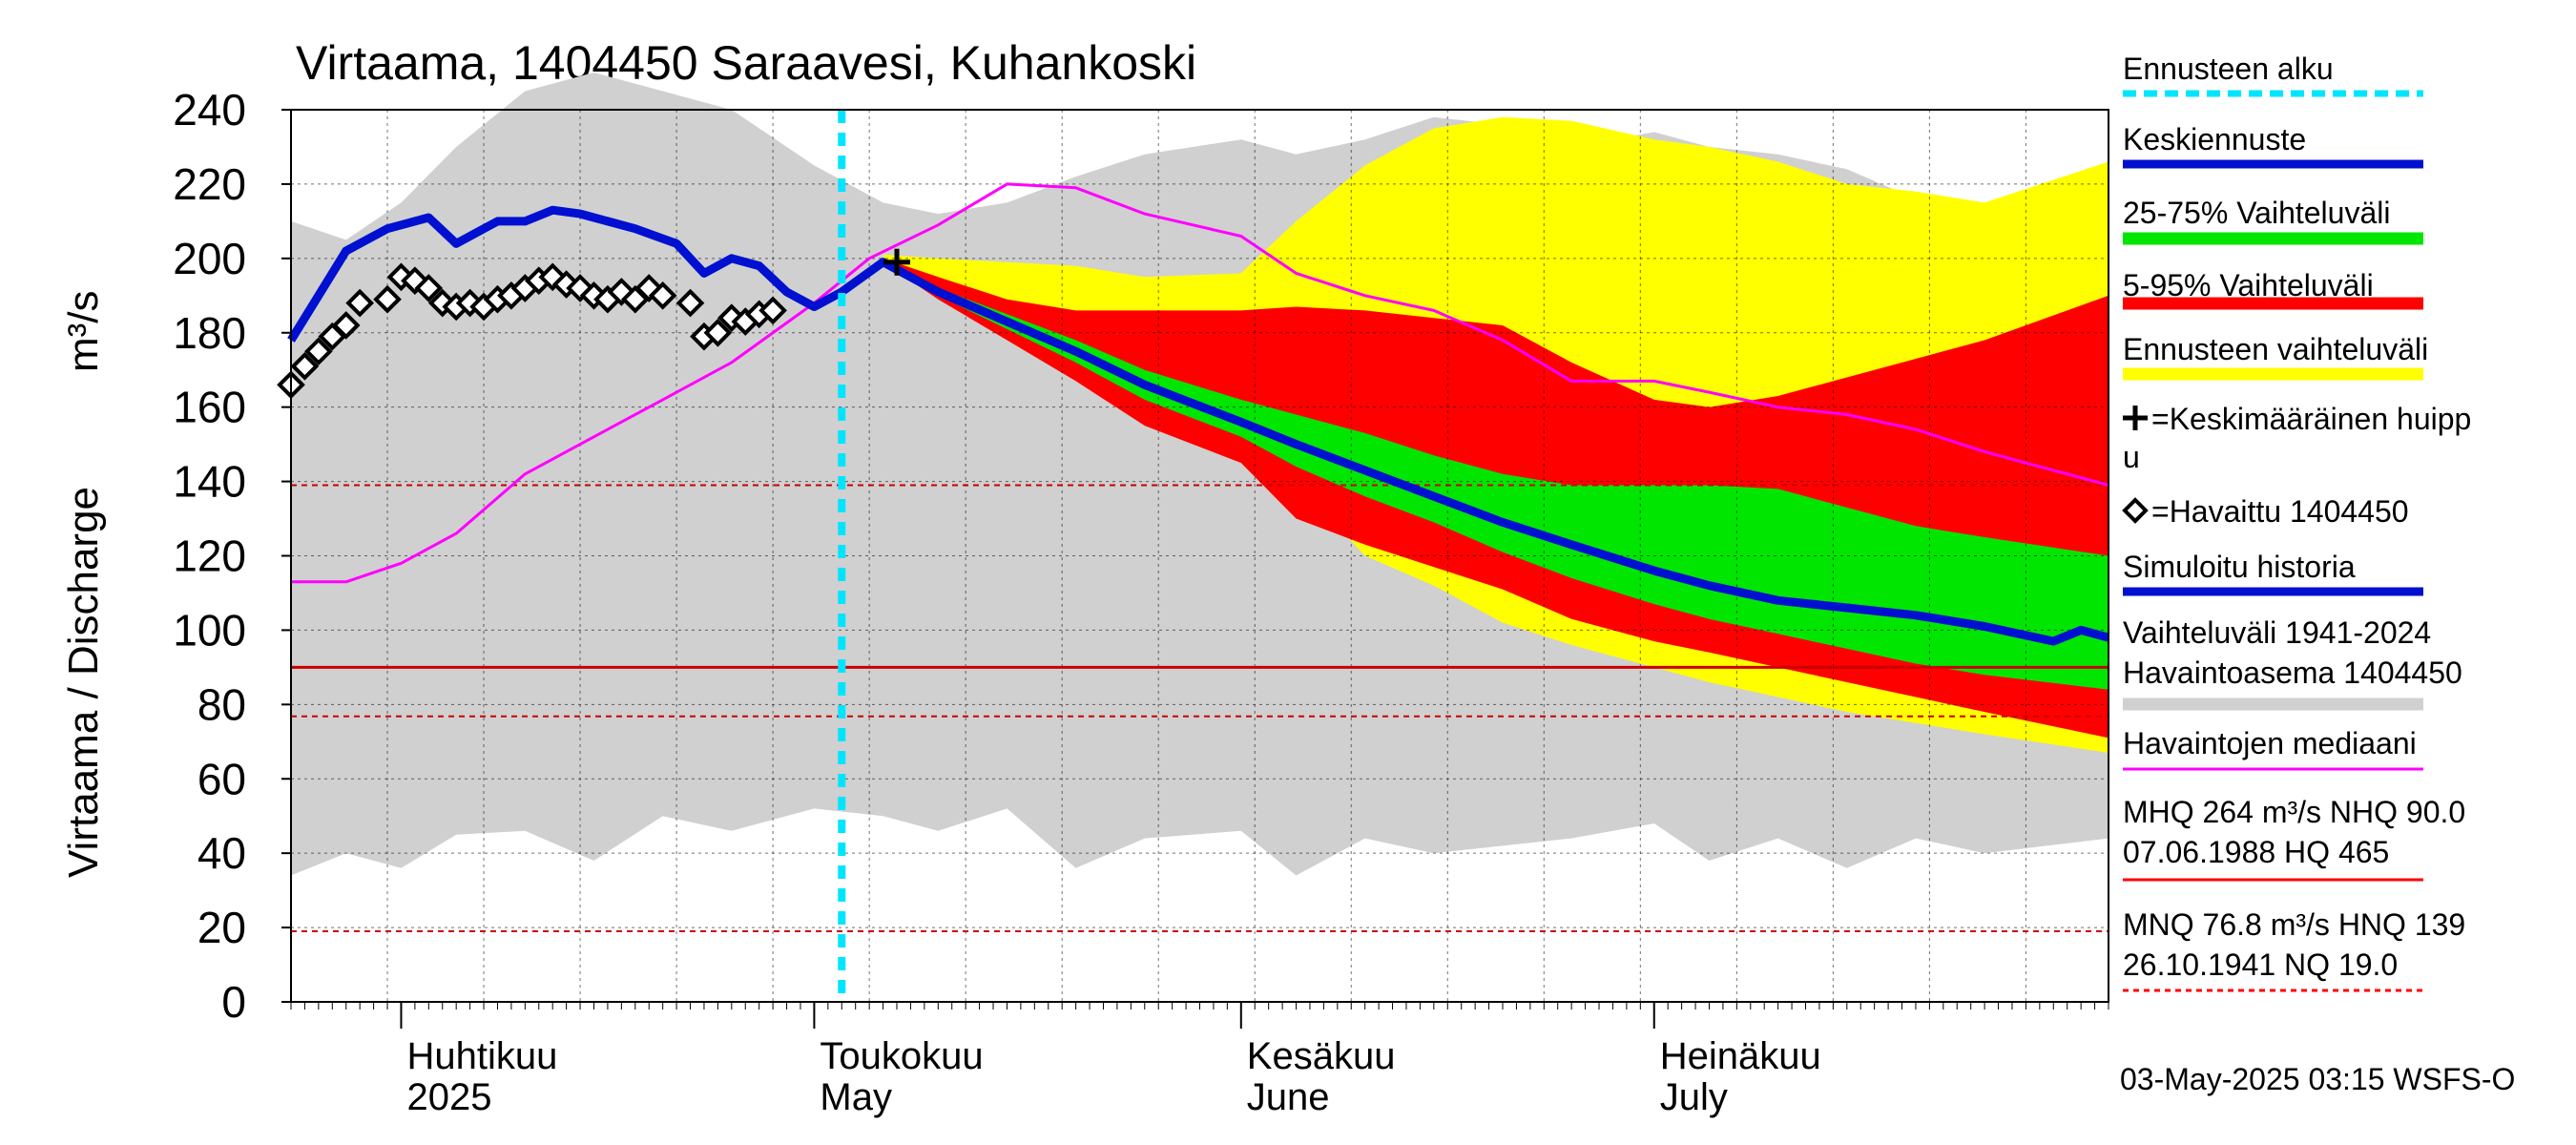 This screenshot has width=2576, height=1145. I want to click on legend-label-line2: 07.06.1988 HQ 465, so click(2256, 852).